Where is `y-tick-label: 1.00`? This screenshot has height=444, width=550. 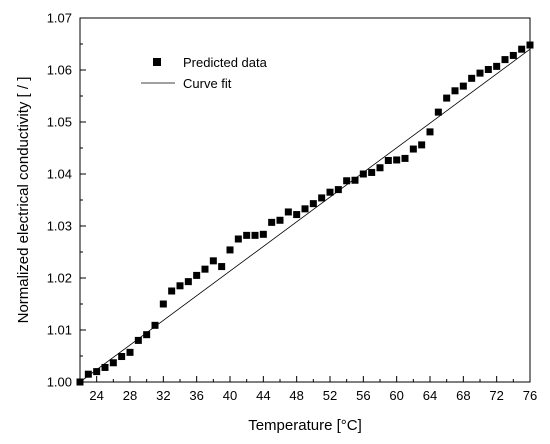
y-tick-label: 1.00 is located at coordinates (59, 382).